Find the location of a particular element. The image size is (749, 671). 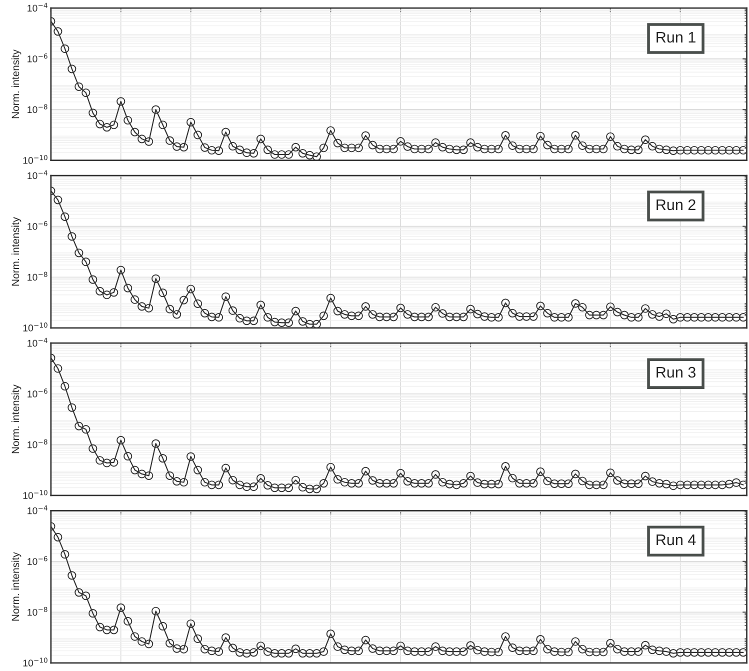

annotation: Run 2 is located at coordinates (676, 204).